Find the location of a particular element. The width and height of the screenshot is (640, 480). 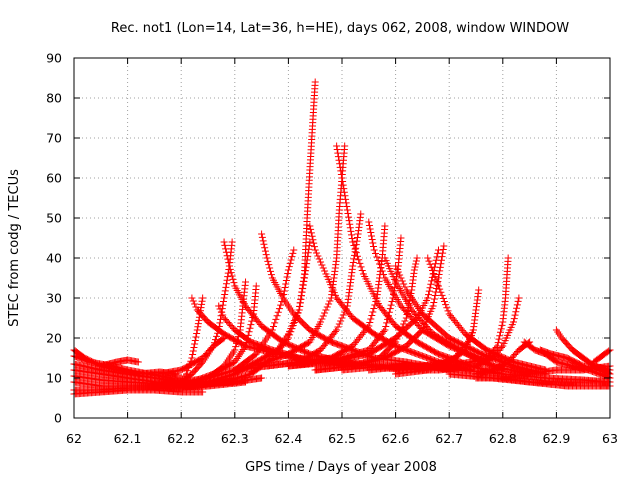

y-tick-label: 20 is located at coordinates (54, 338).